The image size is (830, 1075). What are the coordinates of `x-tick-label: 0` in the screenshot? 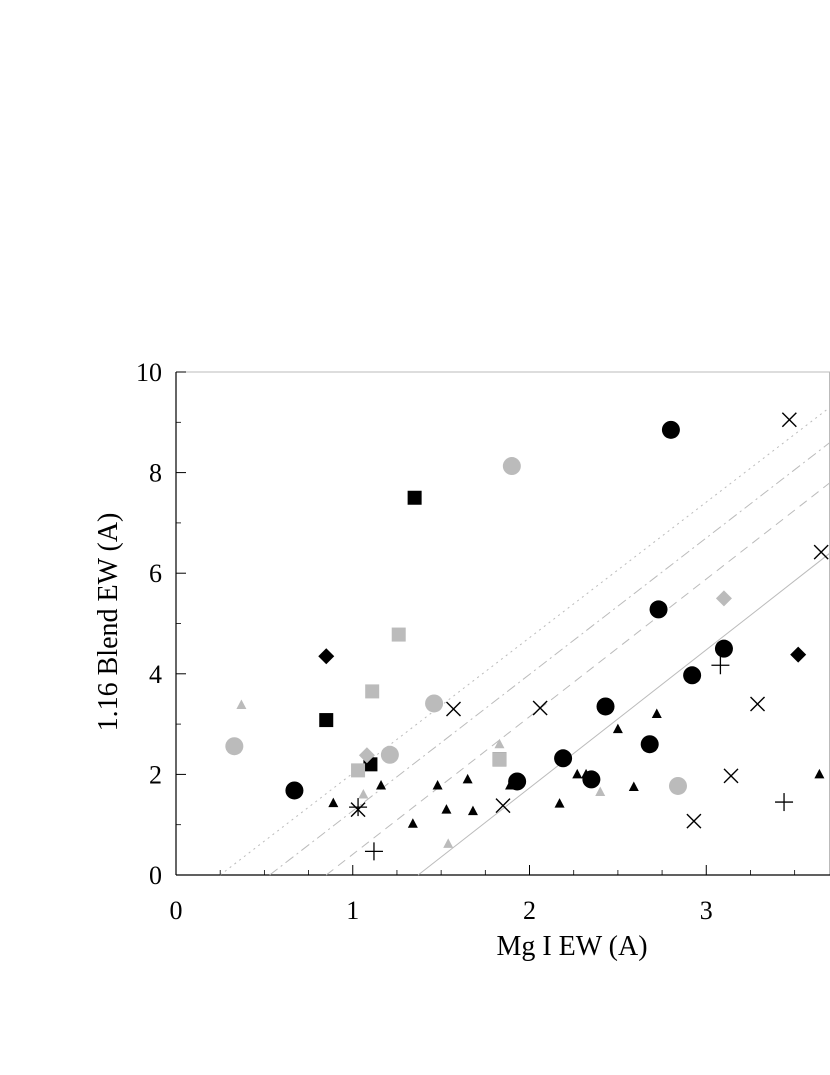 It's located at (176, 910).